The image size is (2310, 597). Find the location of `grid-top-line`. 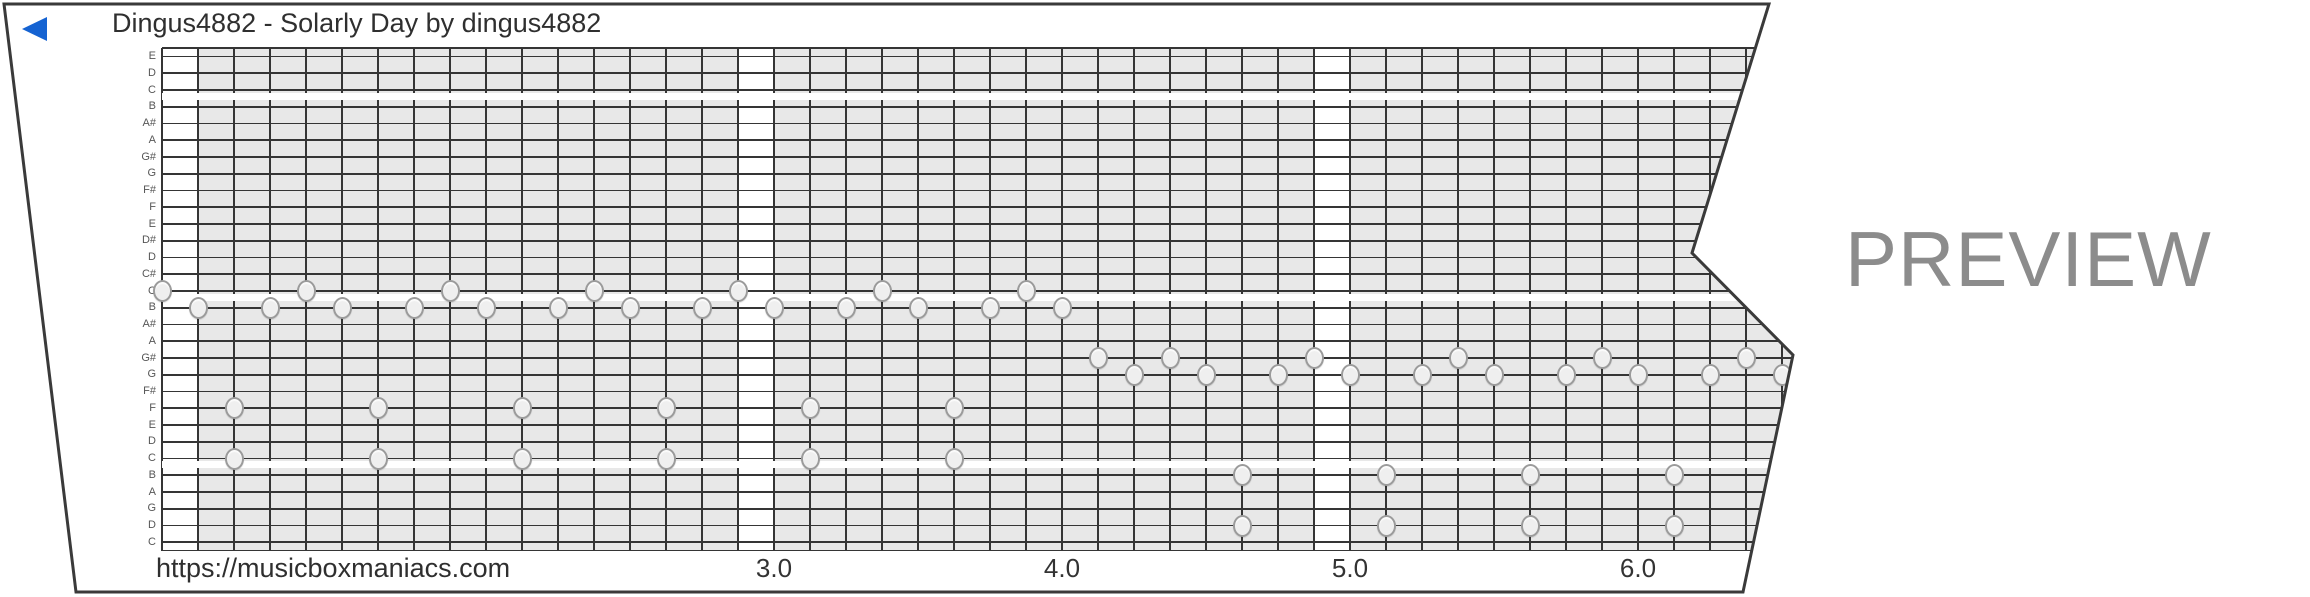

grid-top-line is located at coordinates (977, 48).